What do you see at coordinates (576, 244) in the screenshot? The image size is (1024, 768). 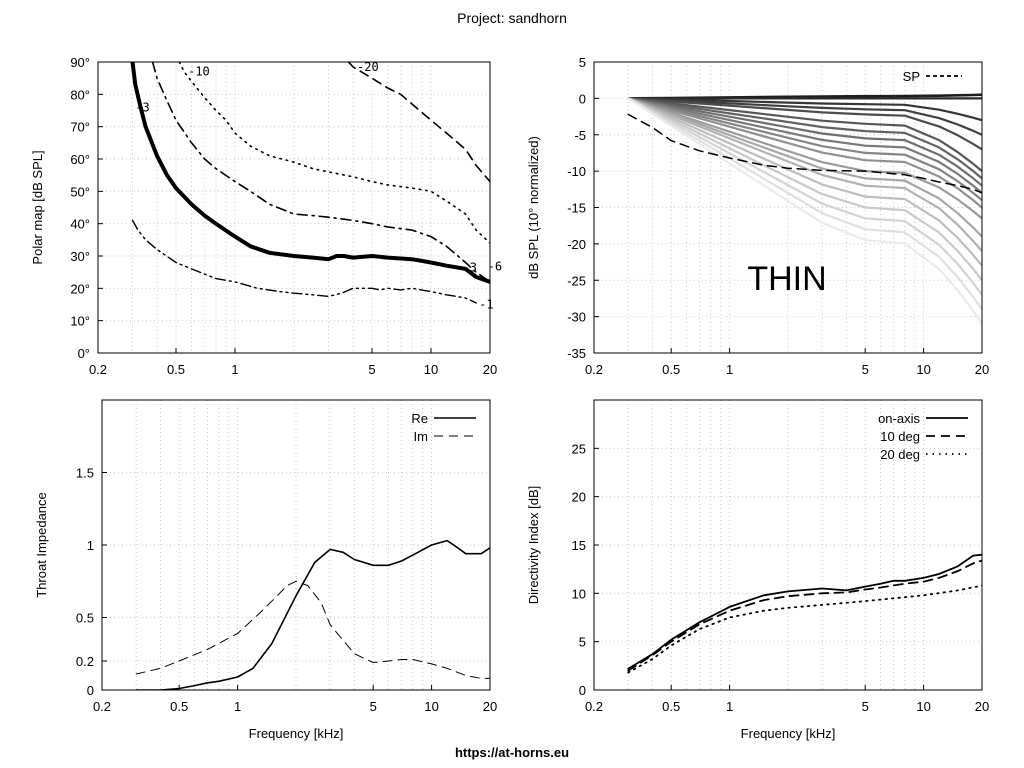 I see `y-tick-label: -20` at bounding box center [576, 244].